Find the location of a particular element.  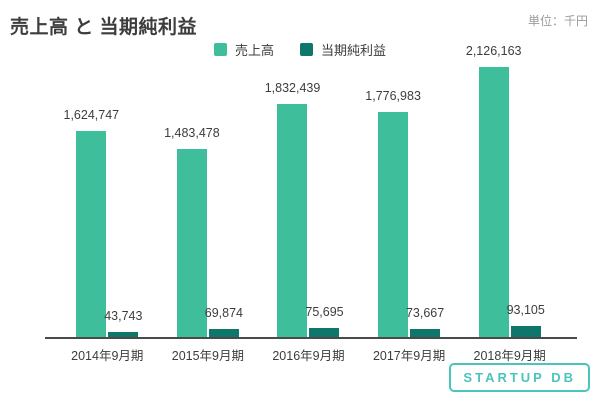

startup-db-logo: STARTUP DB is located at coordinates (519, 377).